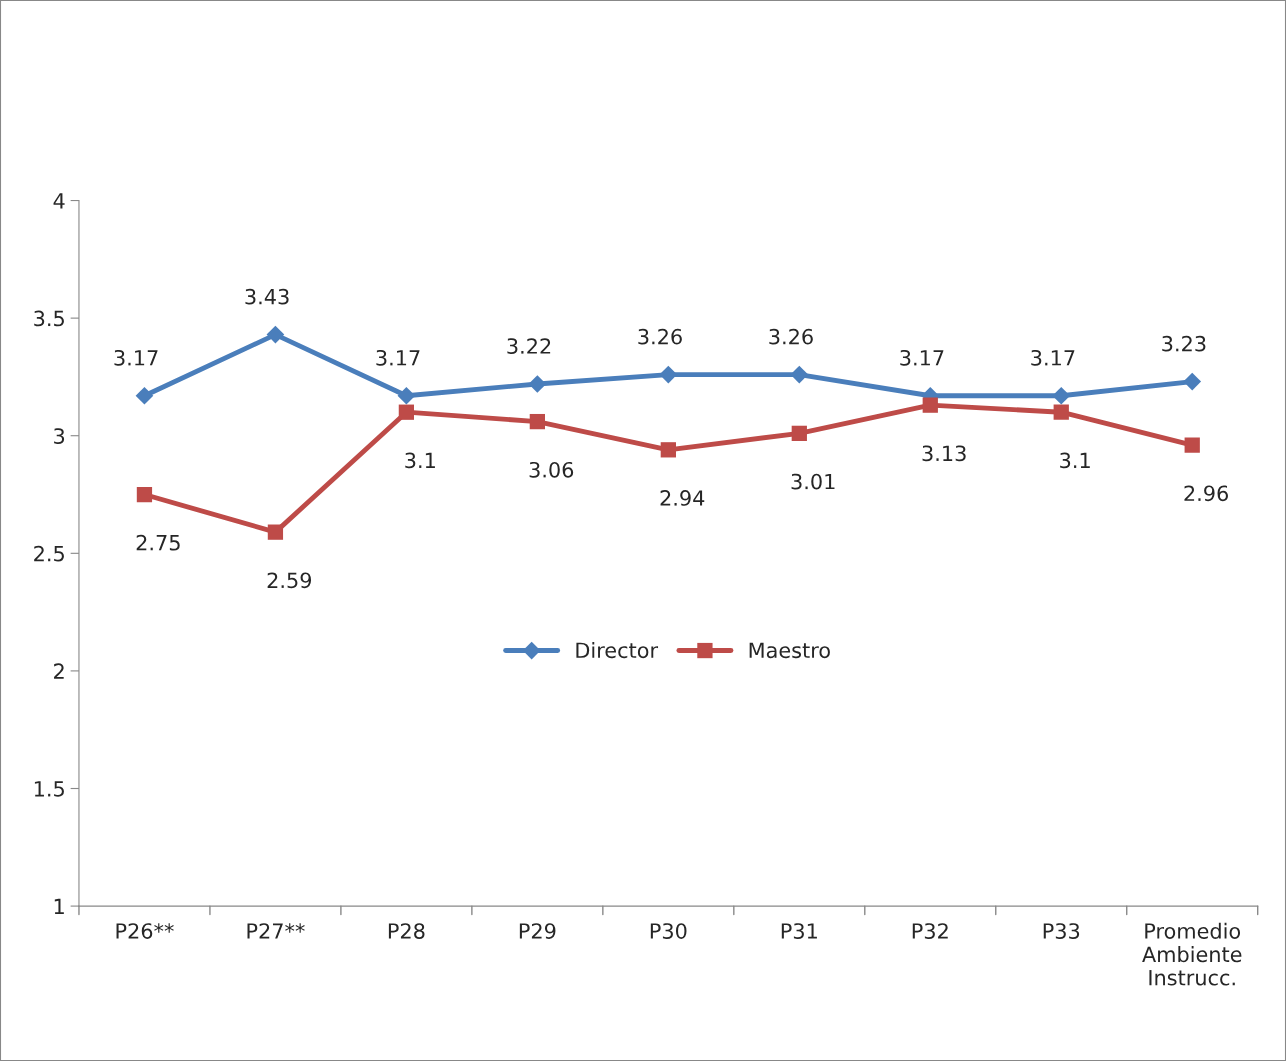  I want to click on y-tick-label: 4, so click(59, 201).